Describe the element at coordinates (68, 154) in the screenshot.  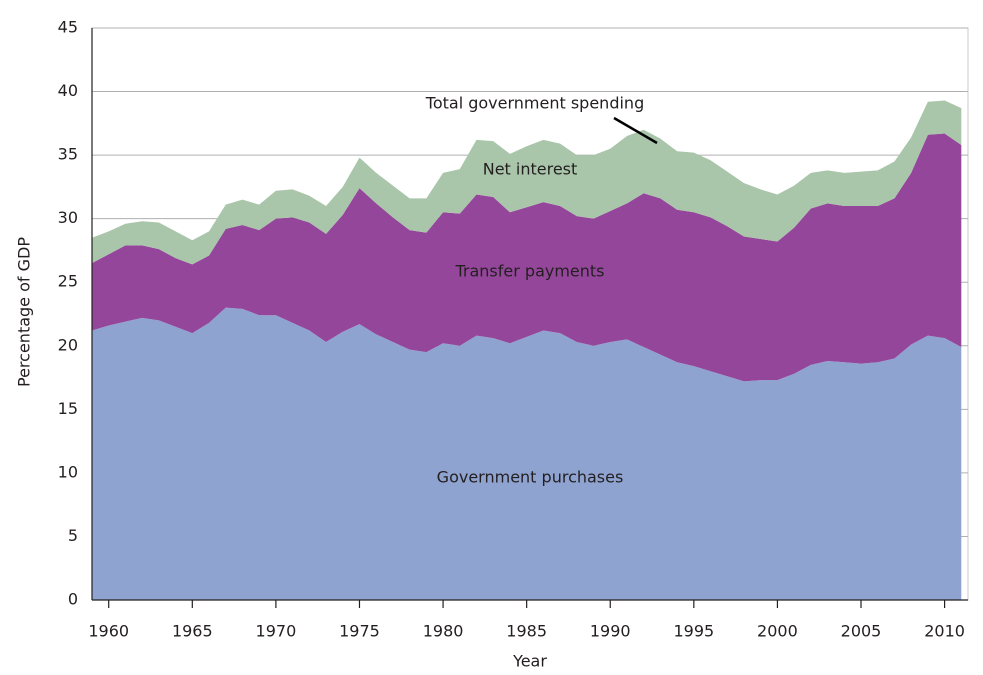
I see `y-tick-label: 35` at that location.